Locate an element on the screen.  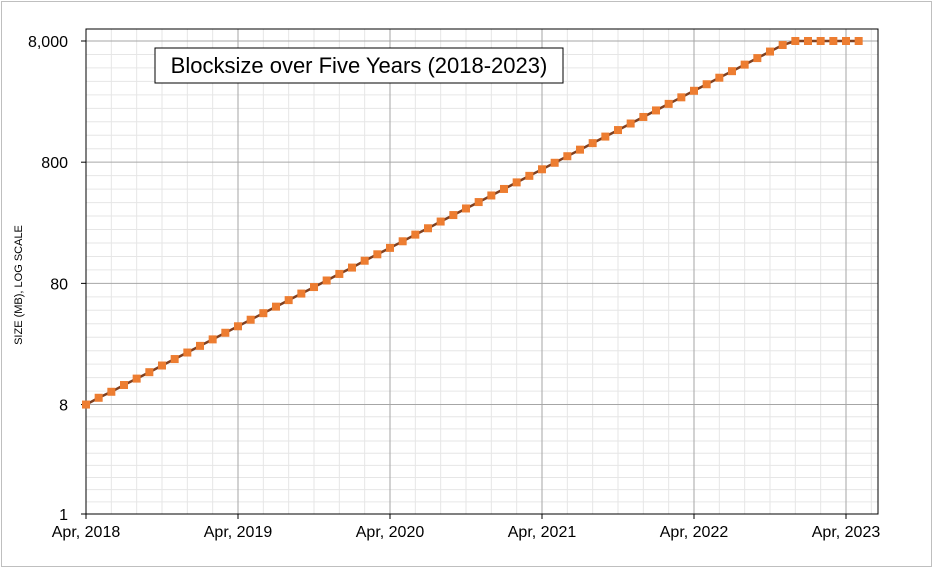
chart-title: Blocksize over Five Years (2018-2023) is located at coordinates (359, 65).